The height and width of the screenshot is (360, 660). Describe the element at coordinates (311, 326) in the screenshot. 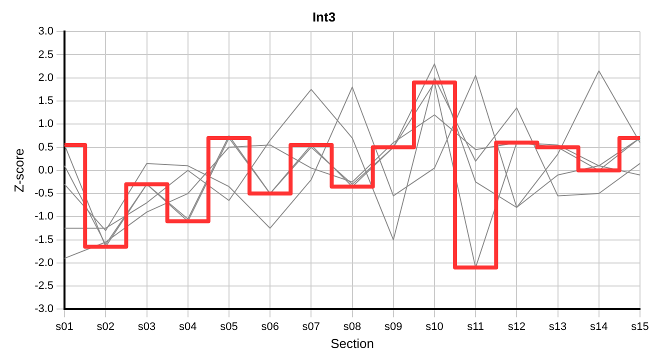

I see `x-tick-label: s07` at that location.